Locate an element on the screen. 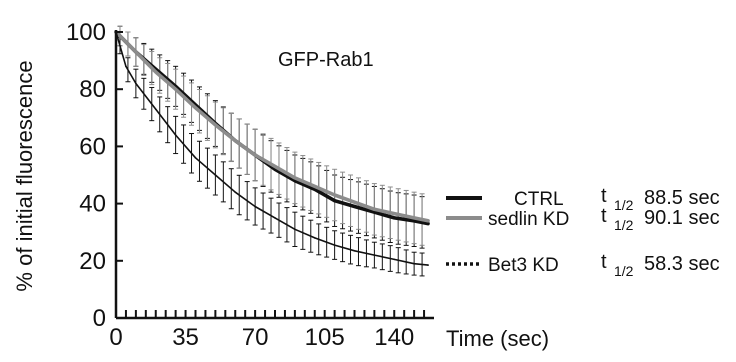 This screenshot has height=362, width=736. y-ticks is located at coordinates (119, 175).